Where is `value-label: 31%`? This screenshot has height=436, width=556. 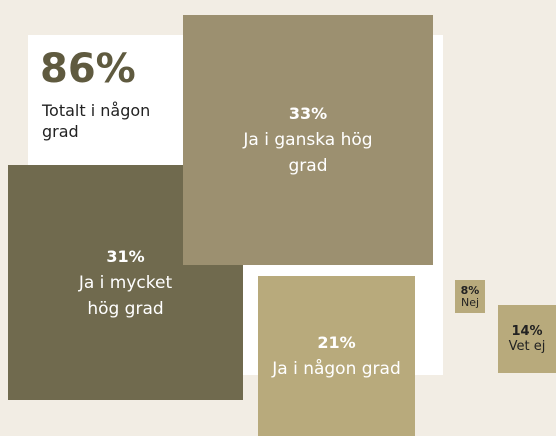 value-label: 31% is located at coordinates (125, 256).